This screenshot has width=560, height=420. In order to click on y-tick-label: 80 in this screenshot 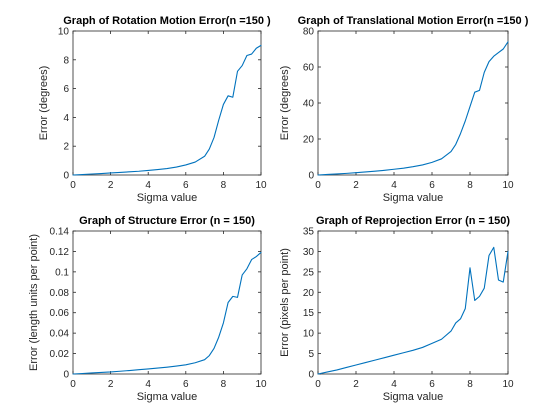, I will do `click(309, 32)`.